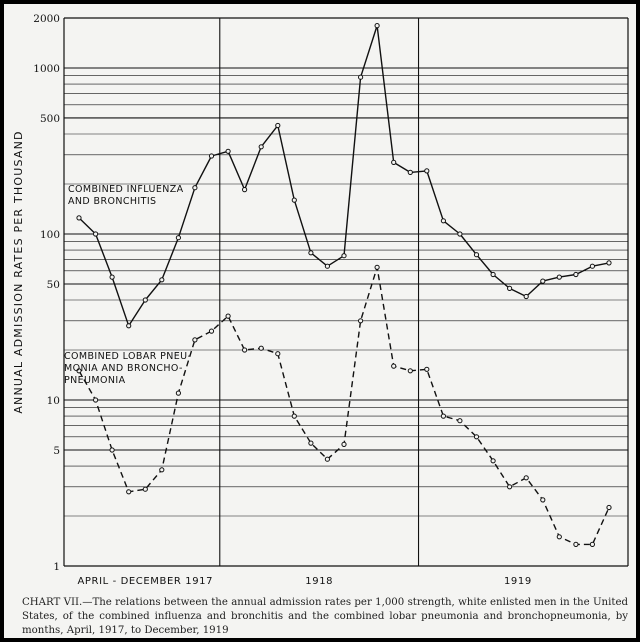  What do you see at coordinates (518, 581) in the screenshot?
I see `x-period-label-3: 1919` at bounding box center [518, 581].